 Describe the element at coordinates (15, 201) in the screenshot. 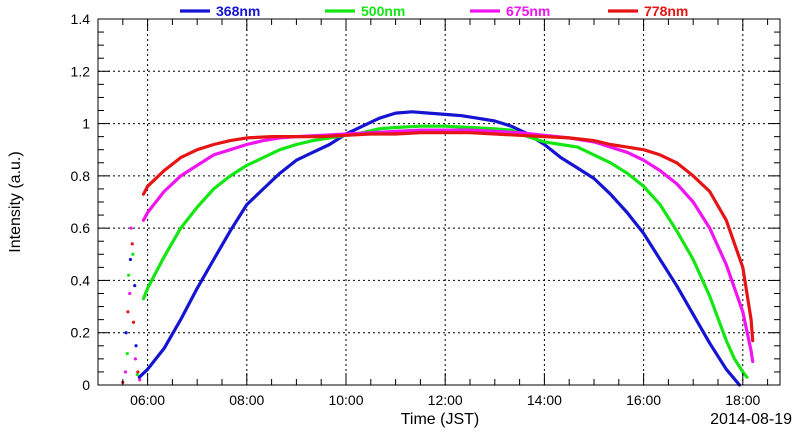

I see `y-axis-title: Intensity (a.u.)` at that location.